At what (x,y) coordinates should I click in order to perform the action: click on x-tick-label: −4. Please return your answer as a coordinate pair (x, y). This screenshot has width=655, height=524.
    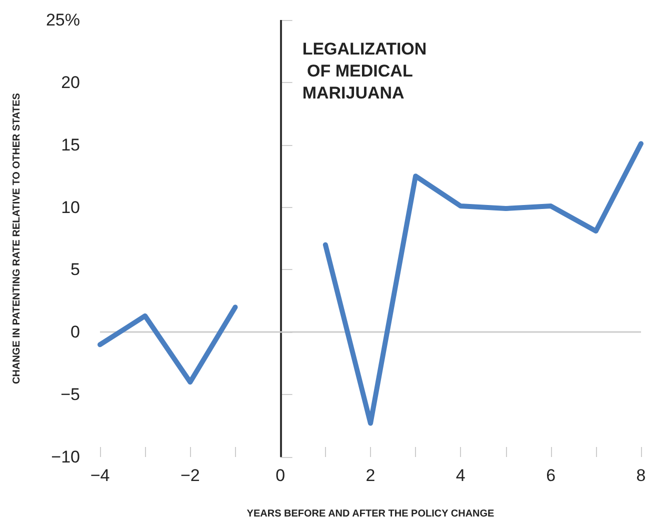
    Looking at the image, I should click on (100, 475).